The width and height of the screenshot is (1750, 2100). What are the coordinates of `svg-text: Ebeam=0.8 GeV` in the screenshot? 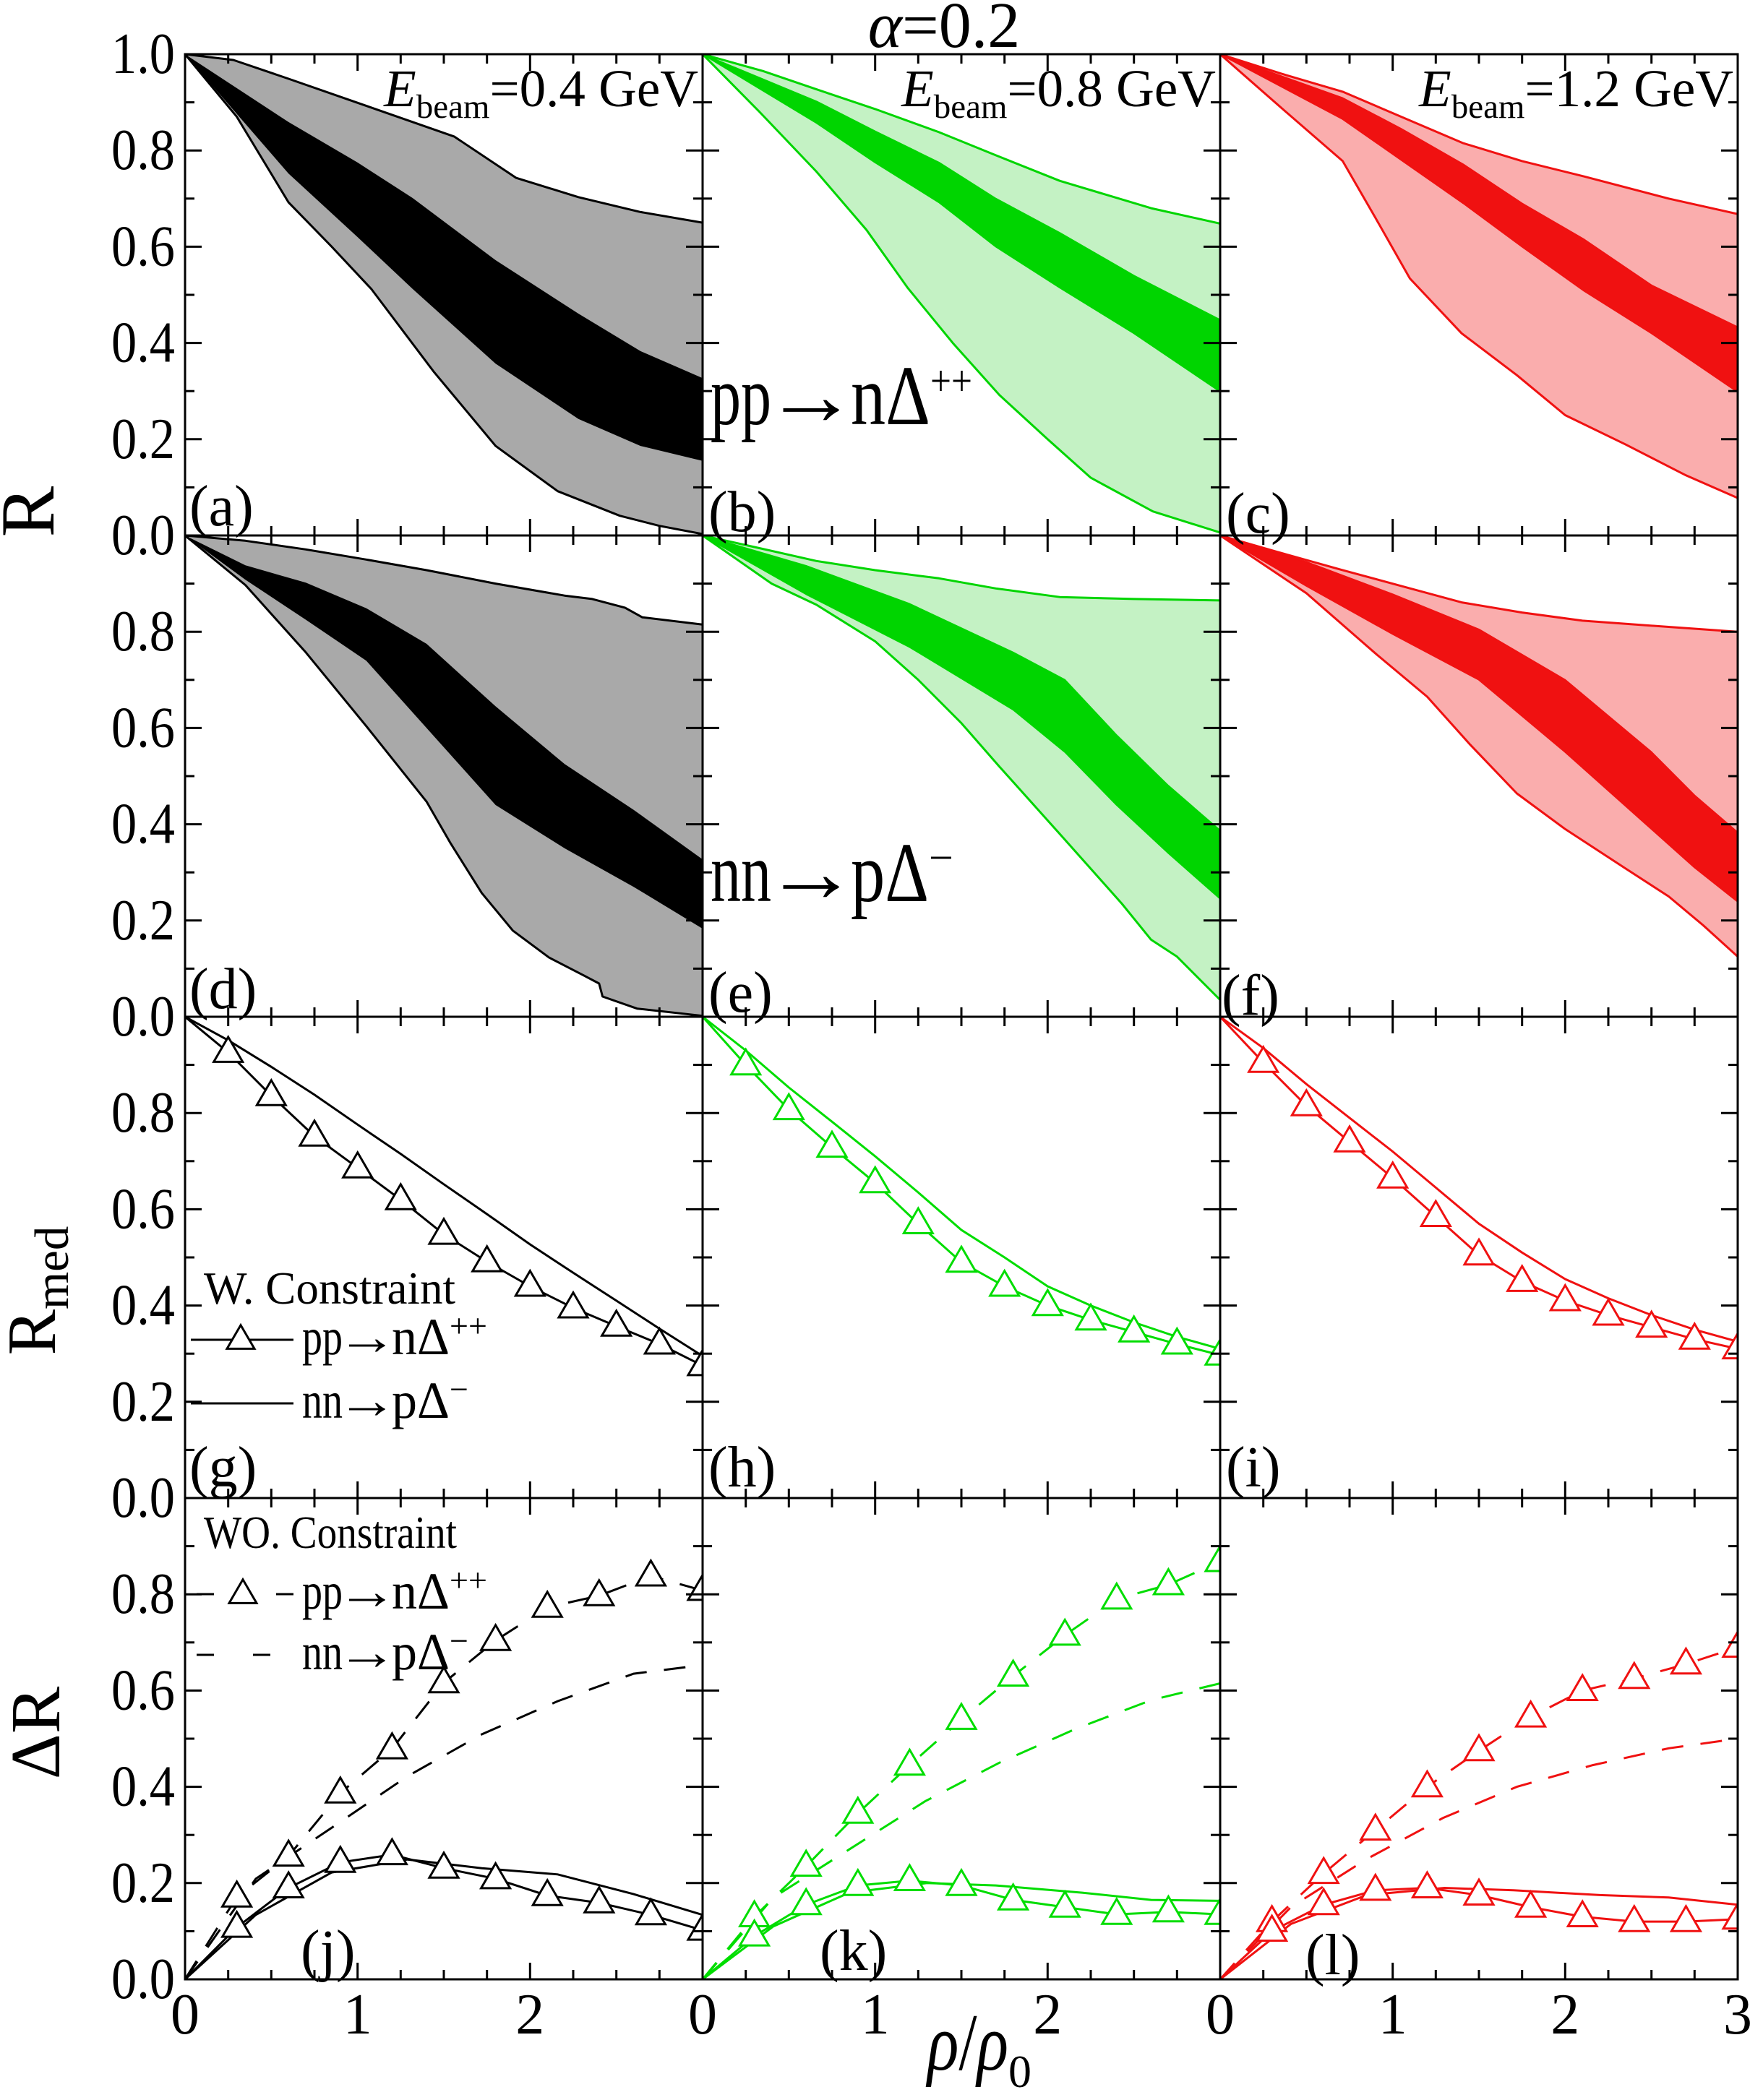 It's located at (1058, 92).